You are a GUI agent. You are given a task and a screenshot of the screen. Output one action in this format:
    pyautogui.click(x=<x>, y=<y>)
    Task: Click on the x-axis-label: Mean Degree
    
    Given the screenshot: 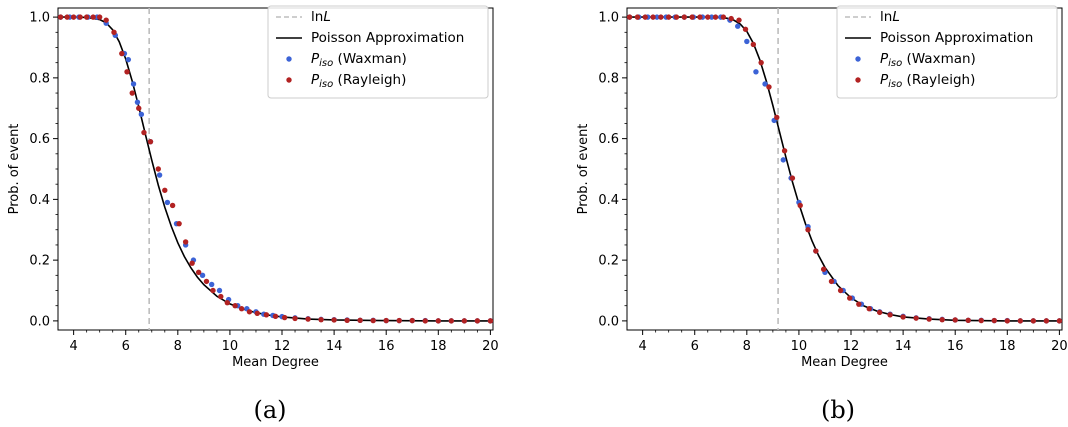 What is the action you would take?
    pyautogui.click(x=844, y=362)
    